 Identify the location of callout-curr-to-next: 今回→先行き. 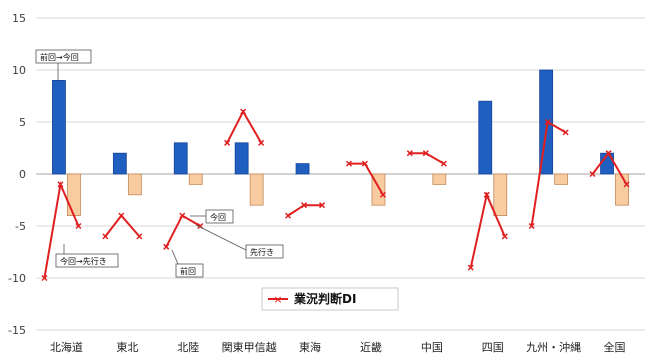
(87, 256).